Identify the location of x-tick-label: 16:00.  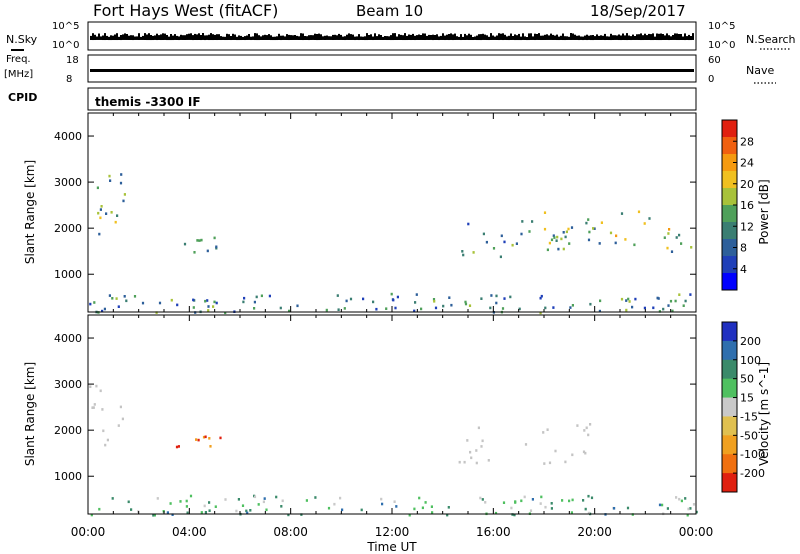
(493, 532).